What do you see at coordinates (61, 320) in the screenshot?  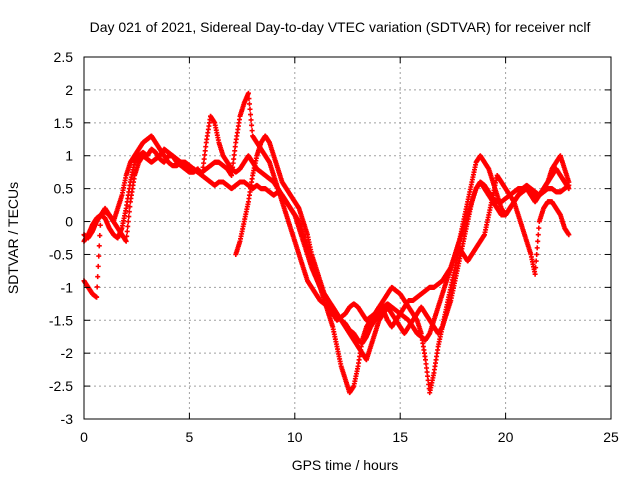 I see `y-tick-label: -1.5` at bounding box center [61, 320].